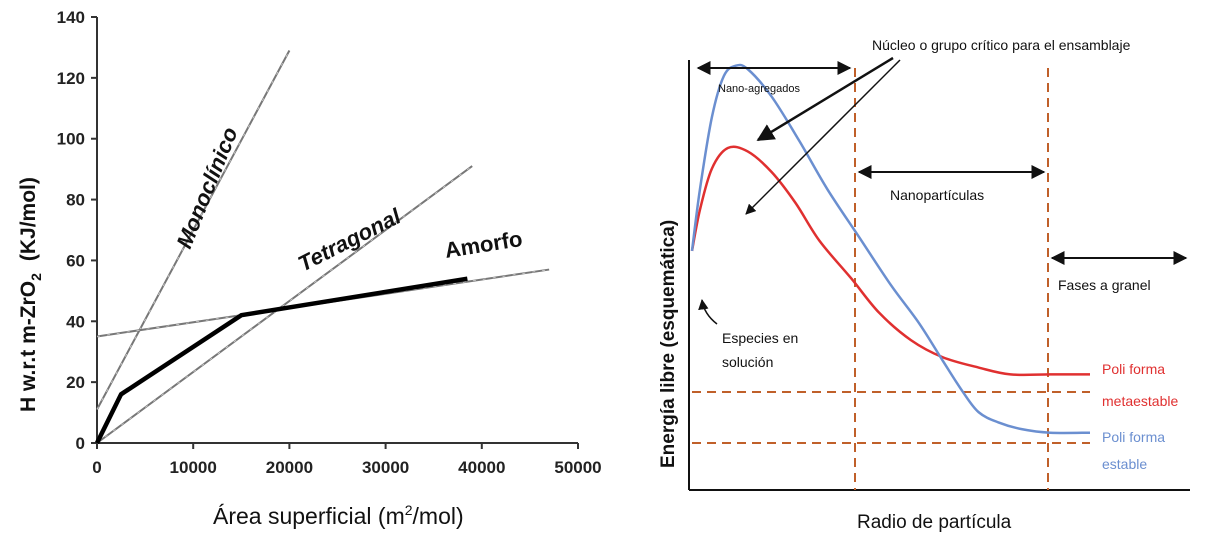 This screenshot has width=1229, height=539. I want to click on left-x-axis-label: Área superficial (m2/mol), so click(338, 515).